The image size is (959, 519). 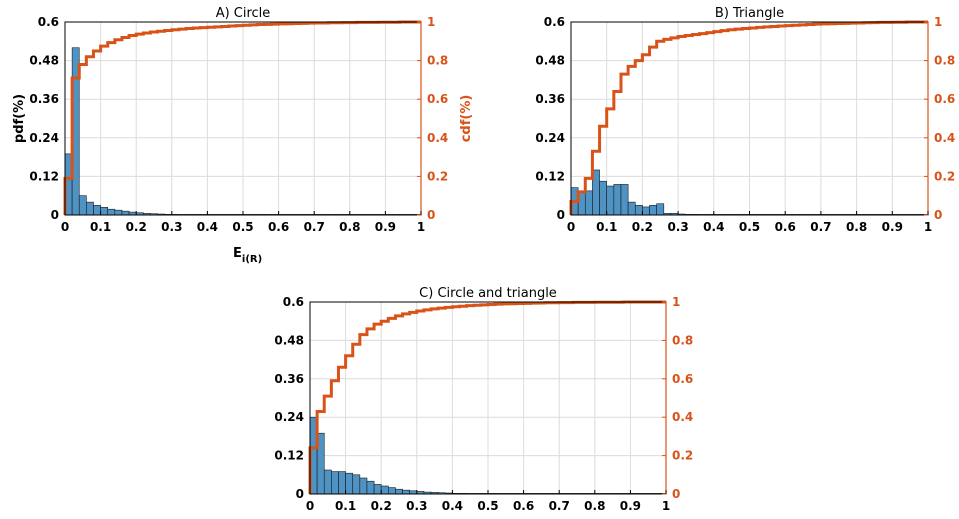 I want to click on chart-title: A) Circle, so click(x=243, y=13).